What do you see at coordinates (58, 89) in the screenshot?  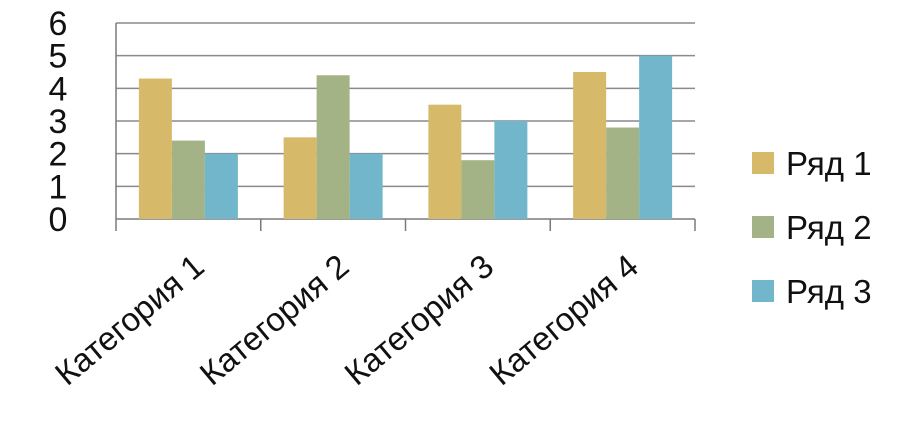 I see `y-tick-label: 4` at bounding box center [58, 89].